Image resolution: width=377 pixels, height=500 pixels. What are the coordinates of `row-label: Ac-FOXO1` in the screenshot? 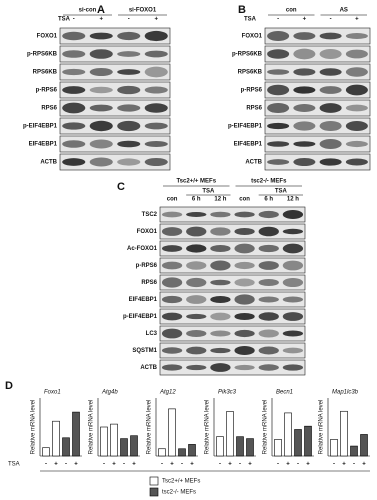 It's located at (142, 249).